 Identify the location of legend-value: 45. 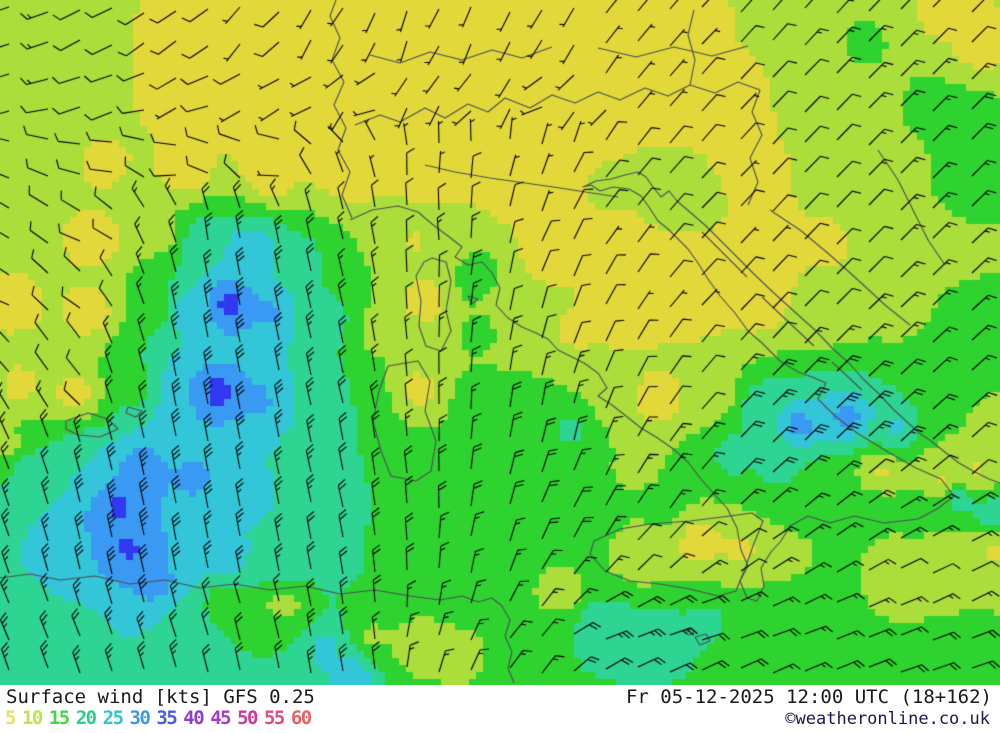
(220, 718).